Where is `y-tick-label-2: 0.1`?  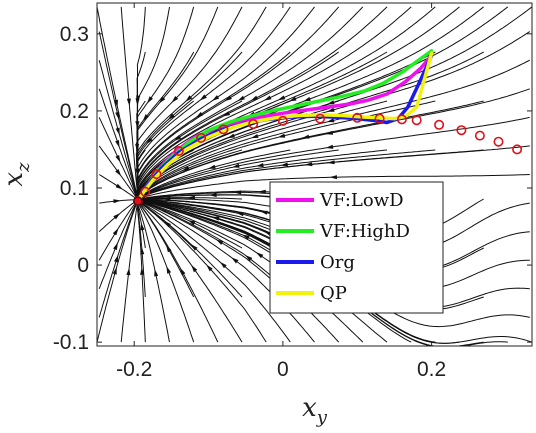 y-tick-label-2: 0.1 is located at coordinates (74, 188).